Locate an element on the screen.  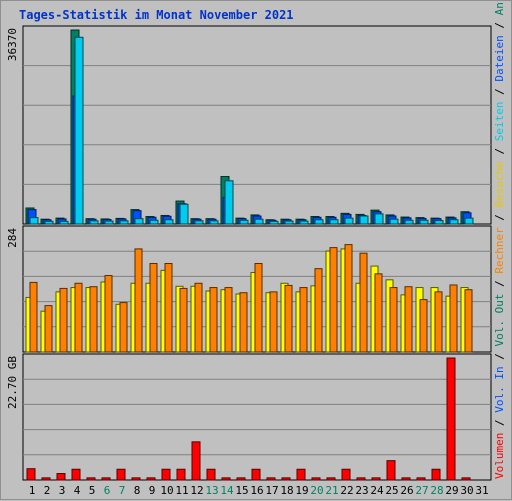
y-max-label: 22.70 GB is located at coordinates (12, 382).